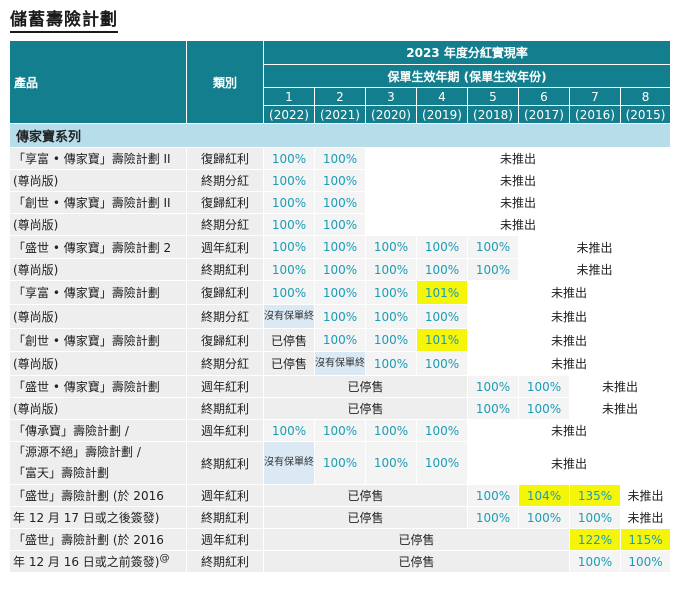 The width and height of the screenshot is (679, 615). I want to click on product-name: 「盛世 • 傳家寶」壽險計劃, so click(98, 386).